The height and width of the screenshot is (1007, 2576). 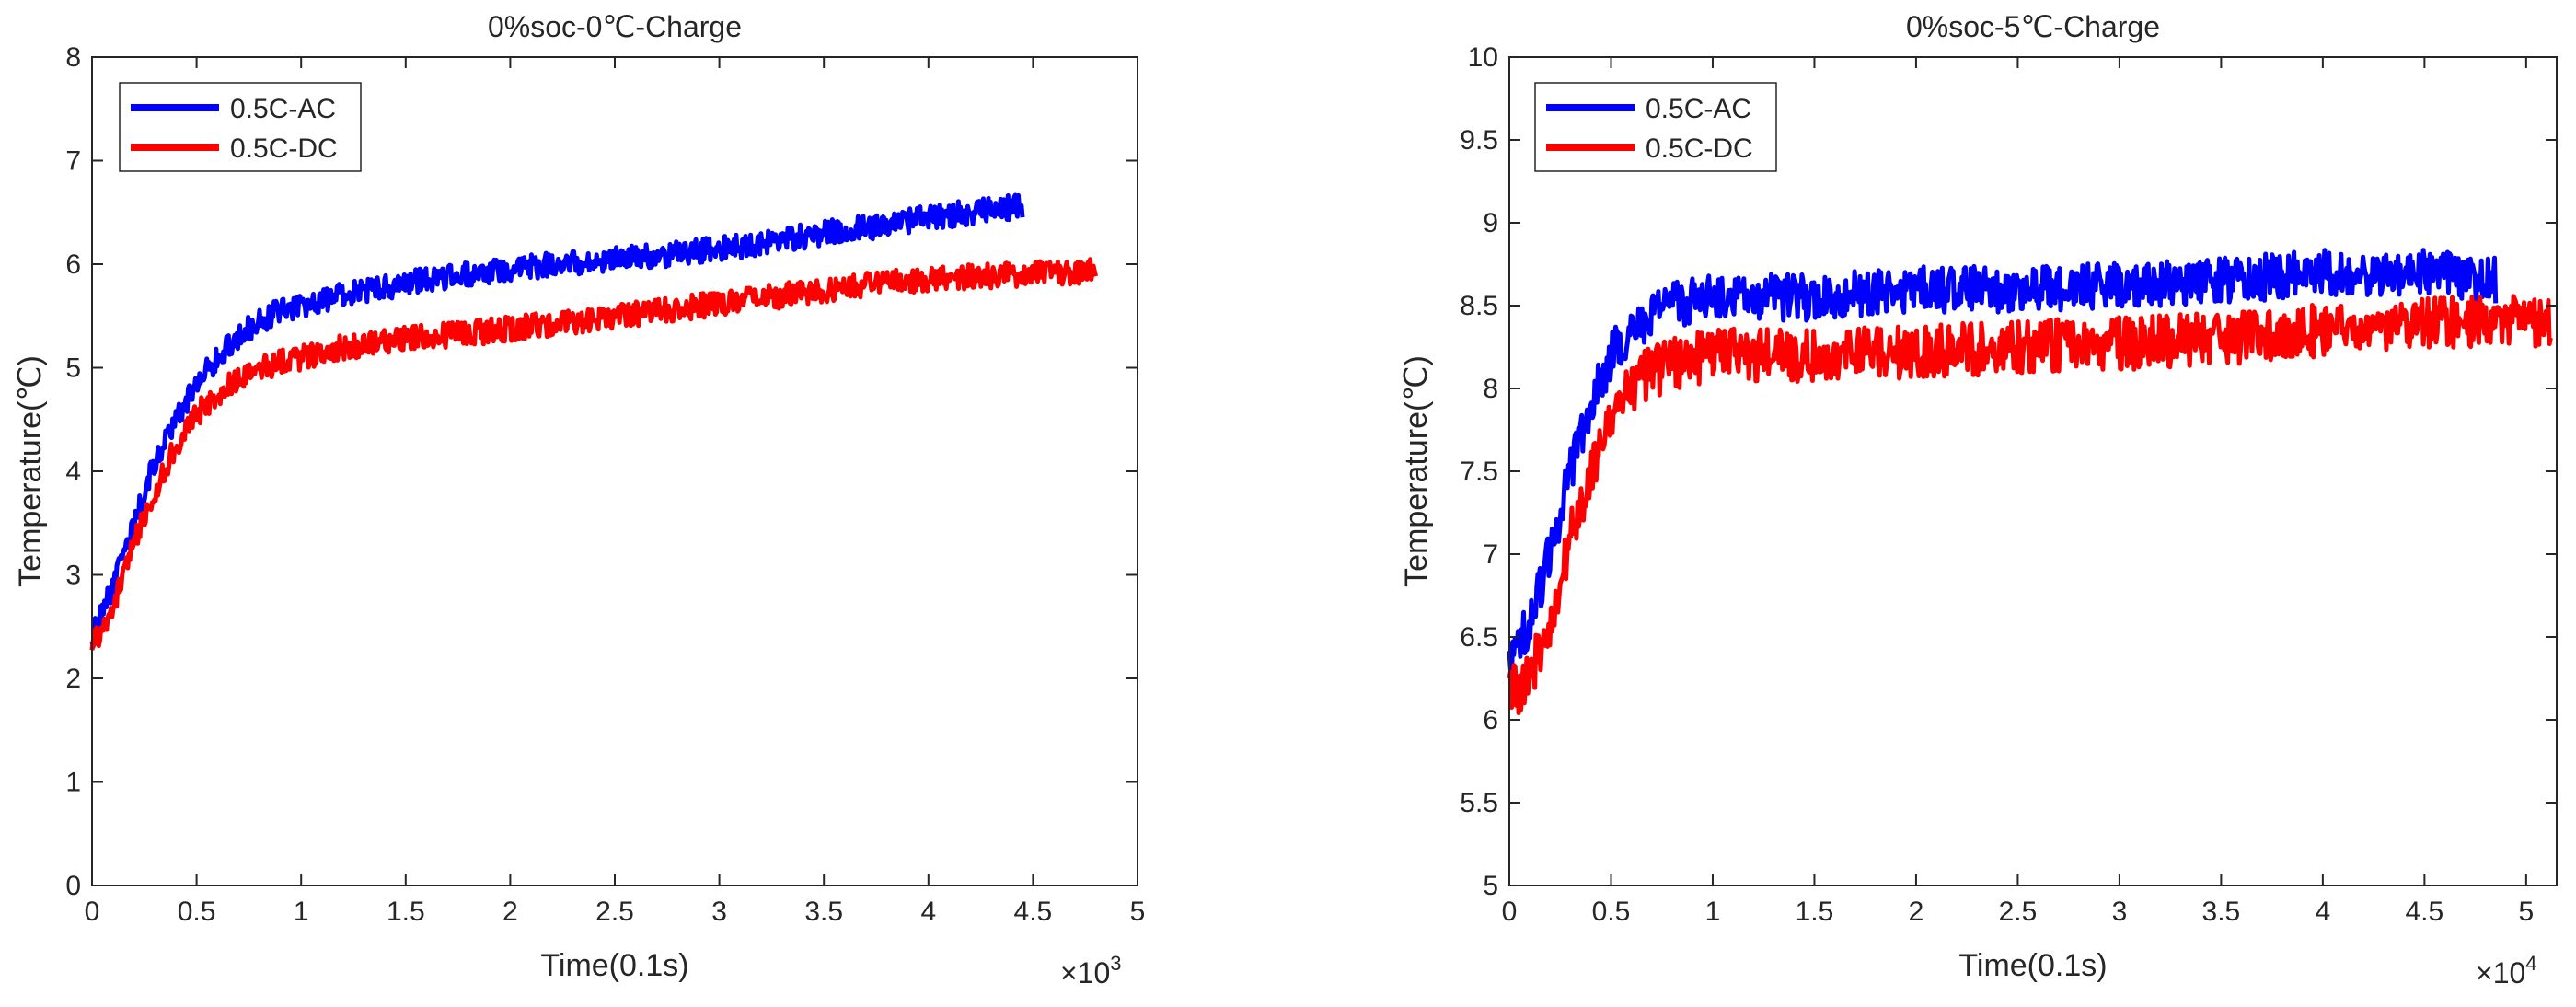 What do you see at coordinates (1491, 389) in the screenshot?
I see `y-tick-label-right: 8` at bounding box center [1491, 389].